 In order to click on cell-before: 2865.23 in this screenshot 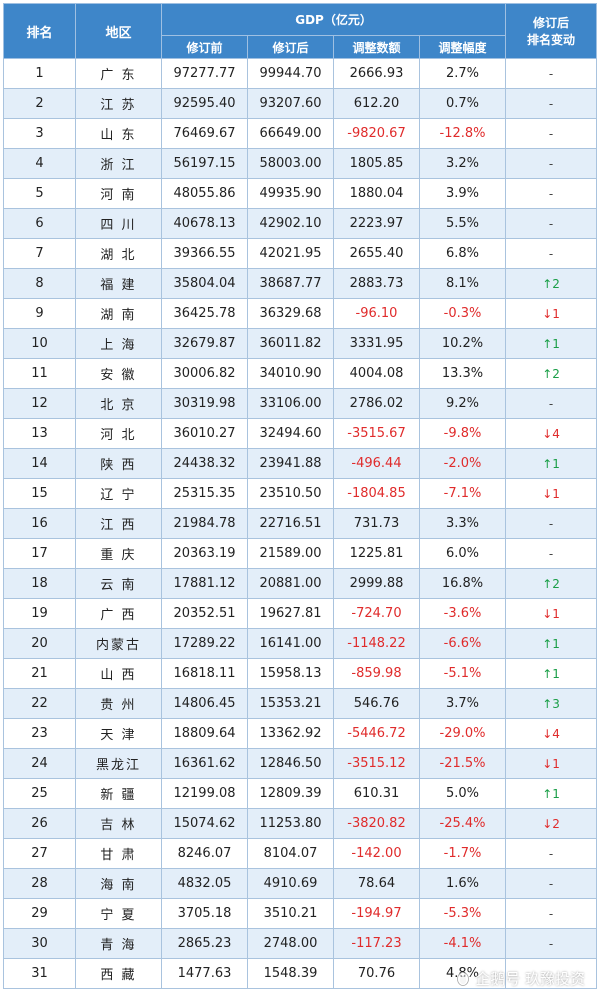, I will do `click(204, 943)`.